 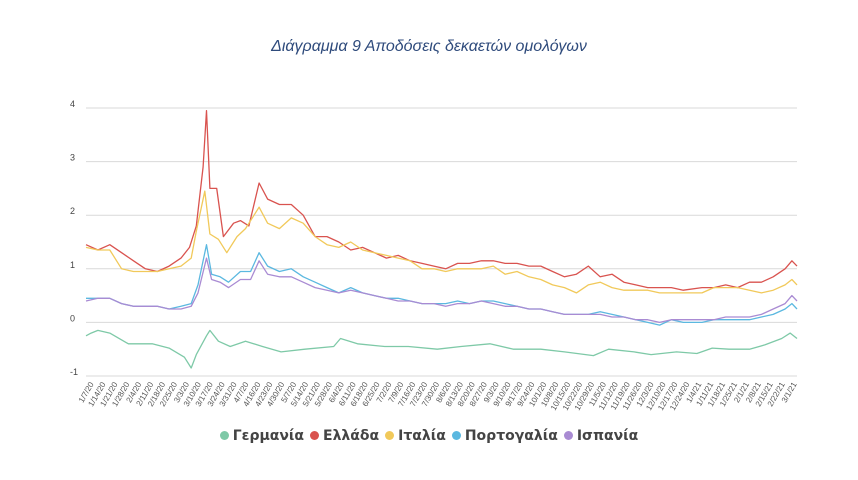 I want to click on legend-label: Πορτογαλία, so click(x=511, y=436).